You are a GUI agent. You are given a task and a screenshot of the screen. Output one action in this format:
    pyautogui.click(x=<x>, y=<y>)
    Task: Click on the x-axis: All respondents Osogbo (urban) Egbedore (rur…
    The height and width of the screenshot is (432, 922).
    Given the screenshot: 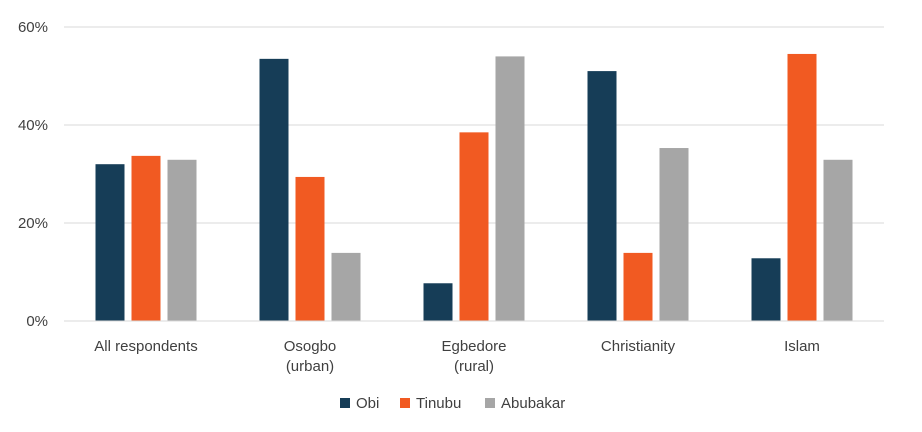 What is the action you would take?
    pyautogui.click(x=474, y=347)
    